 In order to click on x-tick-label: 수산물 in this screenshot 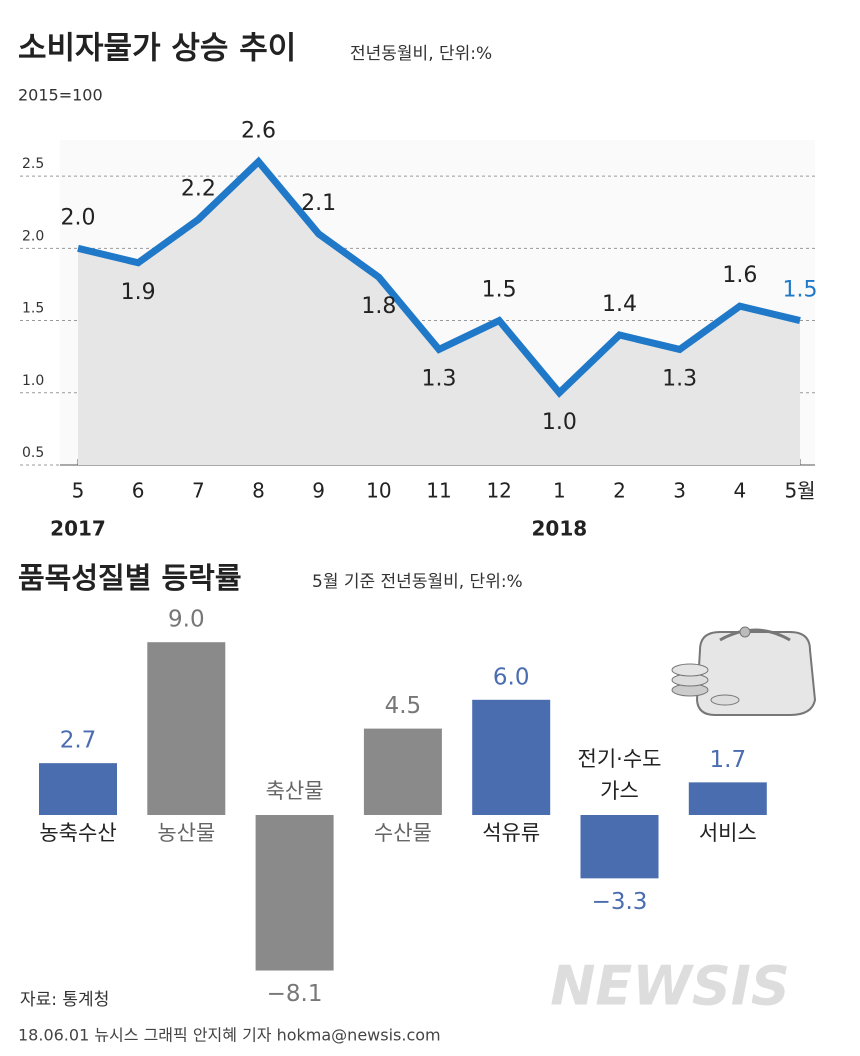, I will do `click(402, 833)`.